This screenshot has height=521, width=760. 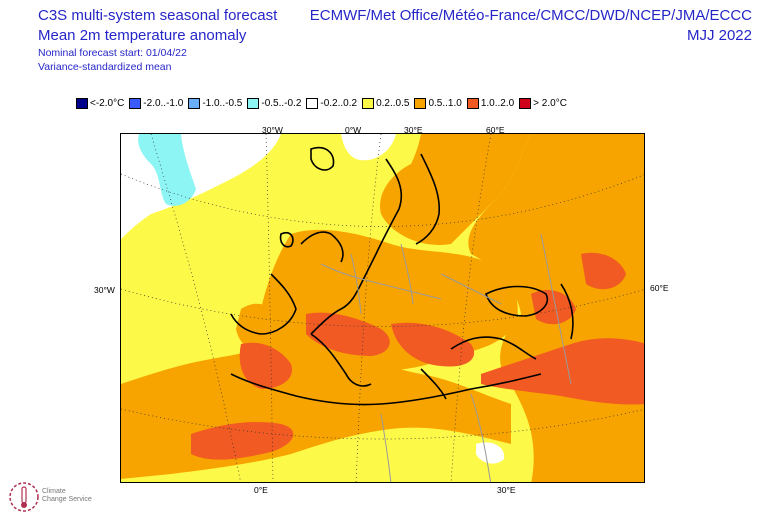 I want to click on legend-label: > 2.0°C, so click(x=550, y=103).